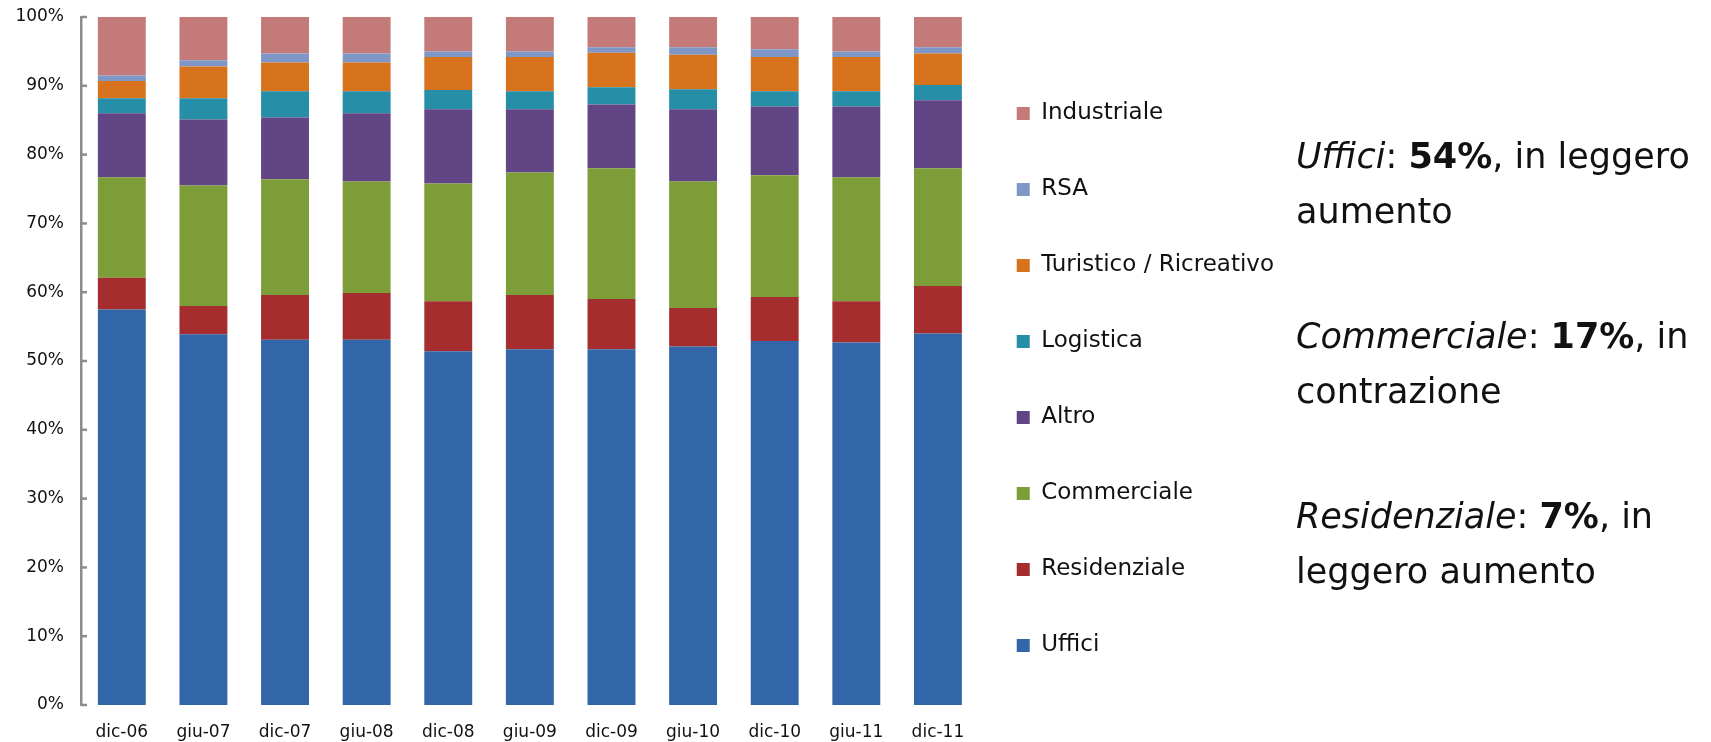 The image size is (1711, 742). What do you see at coordinates (1092, 339) in the screenshot?
I see `legend-label: Logistica` at bounding box center [1092, 339].